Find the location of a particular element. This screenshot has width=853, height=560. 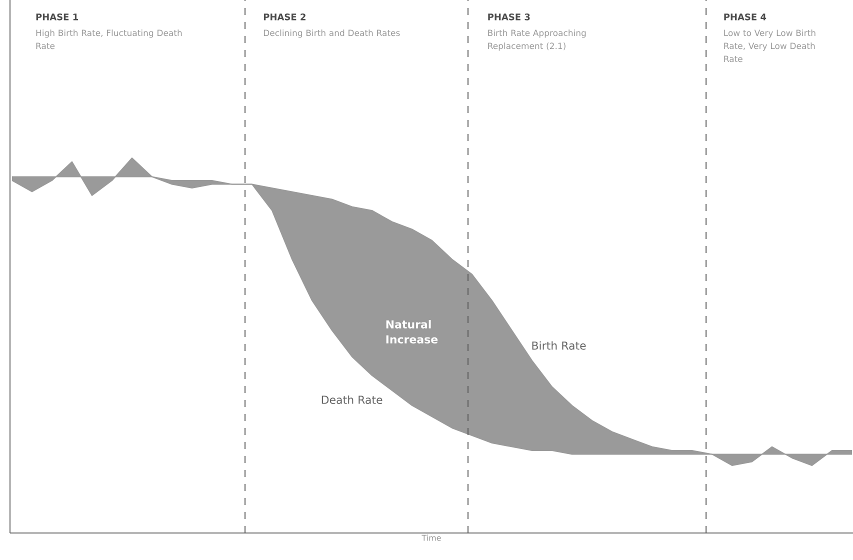

series-label: Birth Rate is located at coordinates (559, 345).